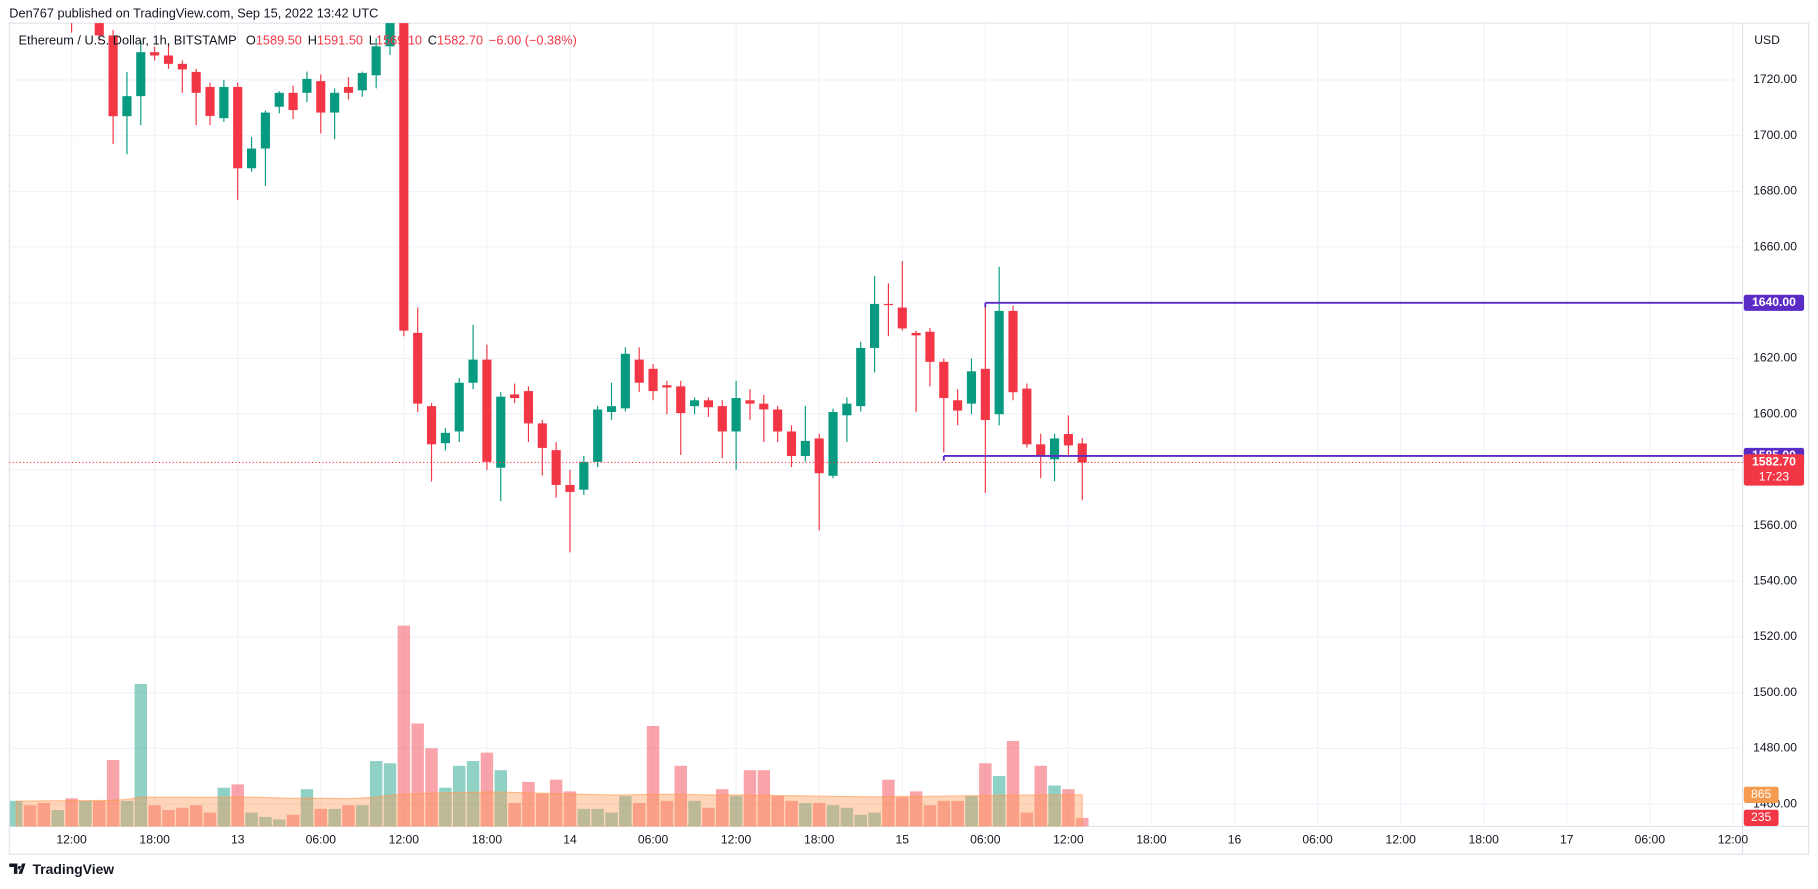 Image resolution: width=1818 pixels, height=889 pixels. I want to click on y-tick-label: 1600.00, so click(1775, 413).